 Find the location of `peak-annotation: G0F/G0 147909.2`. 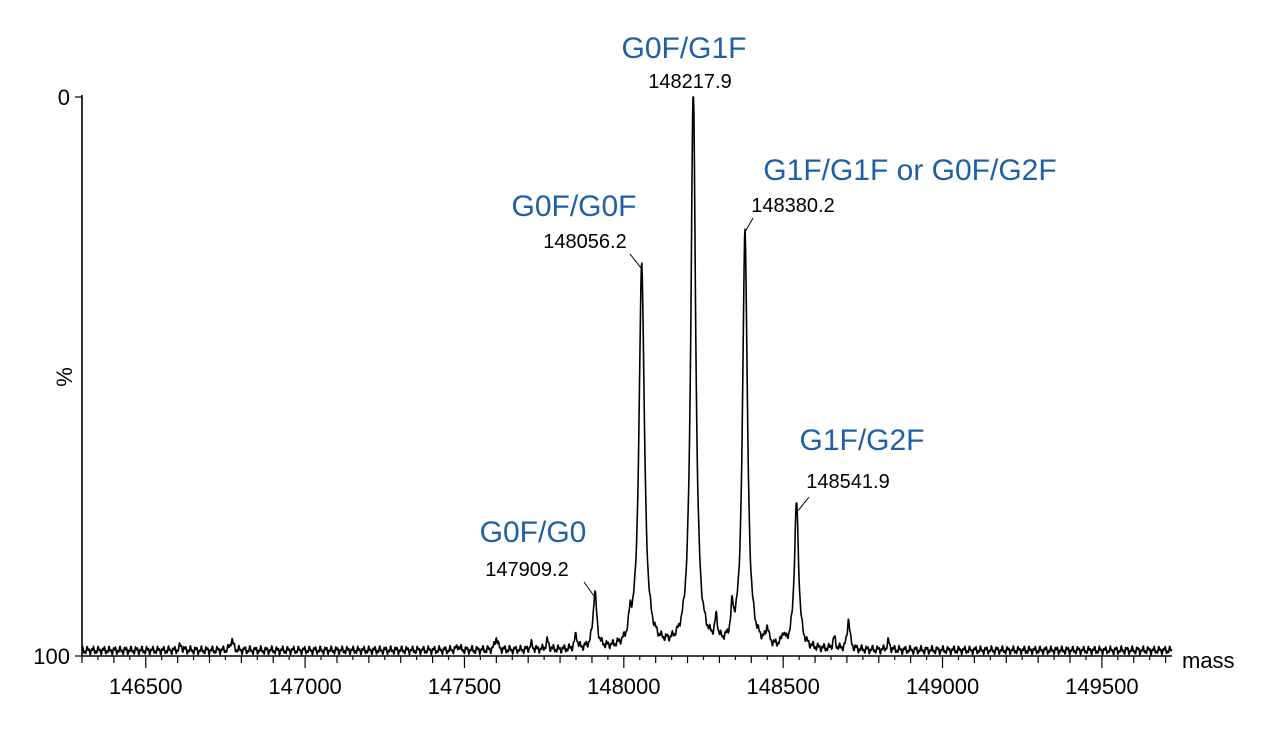

peak-annotation: G0F/G0 147909.2 is located at coordinates (537, 556).